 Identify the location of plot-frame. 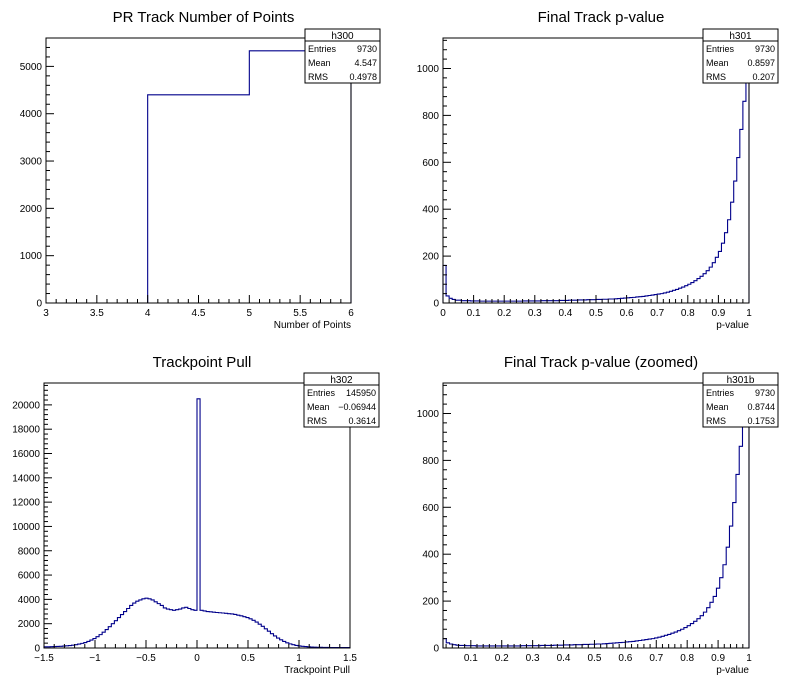
(596, 515).